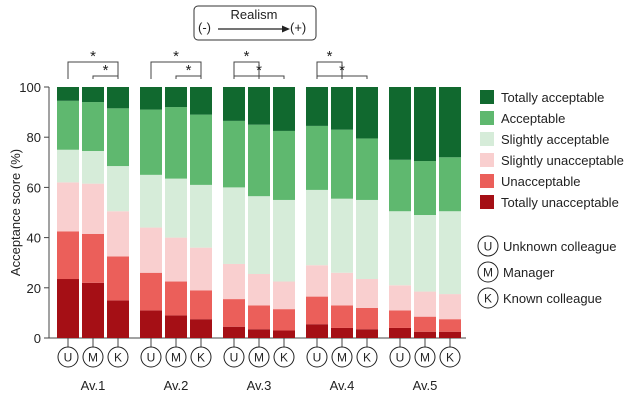 The height and width of the screenshot is (398, 640). I want to click on significance-brackets: * * * * * * * *, so click(217, 63).